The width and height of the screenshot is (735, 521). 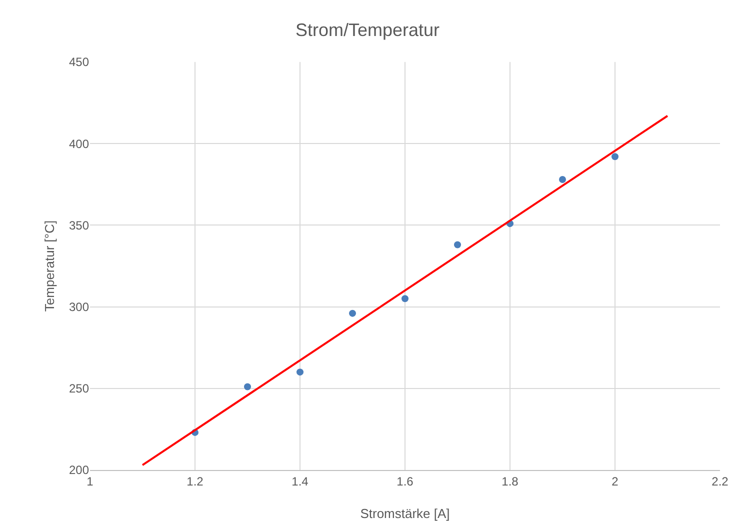 I want to click on chart-title: Strom/Temperatur, so click(x=367, y=30).